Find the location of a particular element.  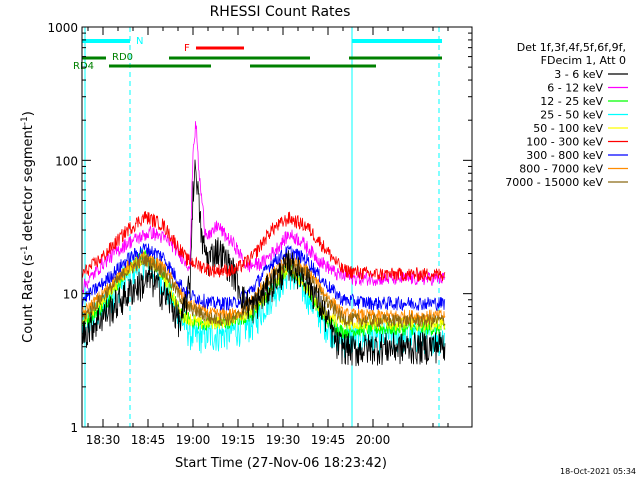

rd4-label: RD4 is located at coordinates (83, 66).